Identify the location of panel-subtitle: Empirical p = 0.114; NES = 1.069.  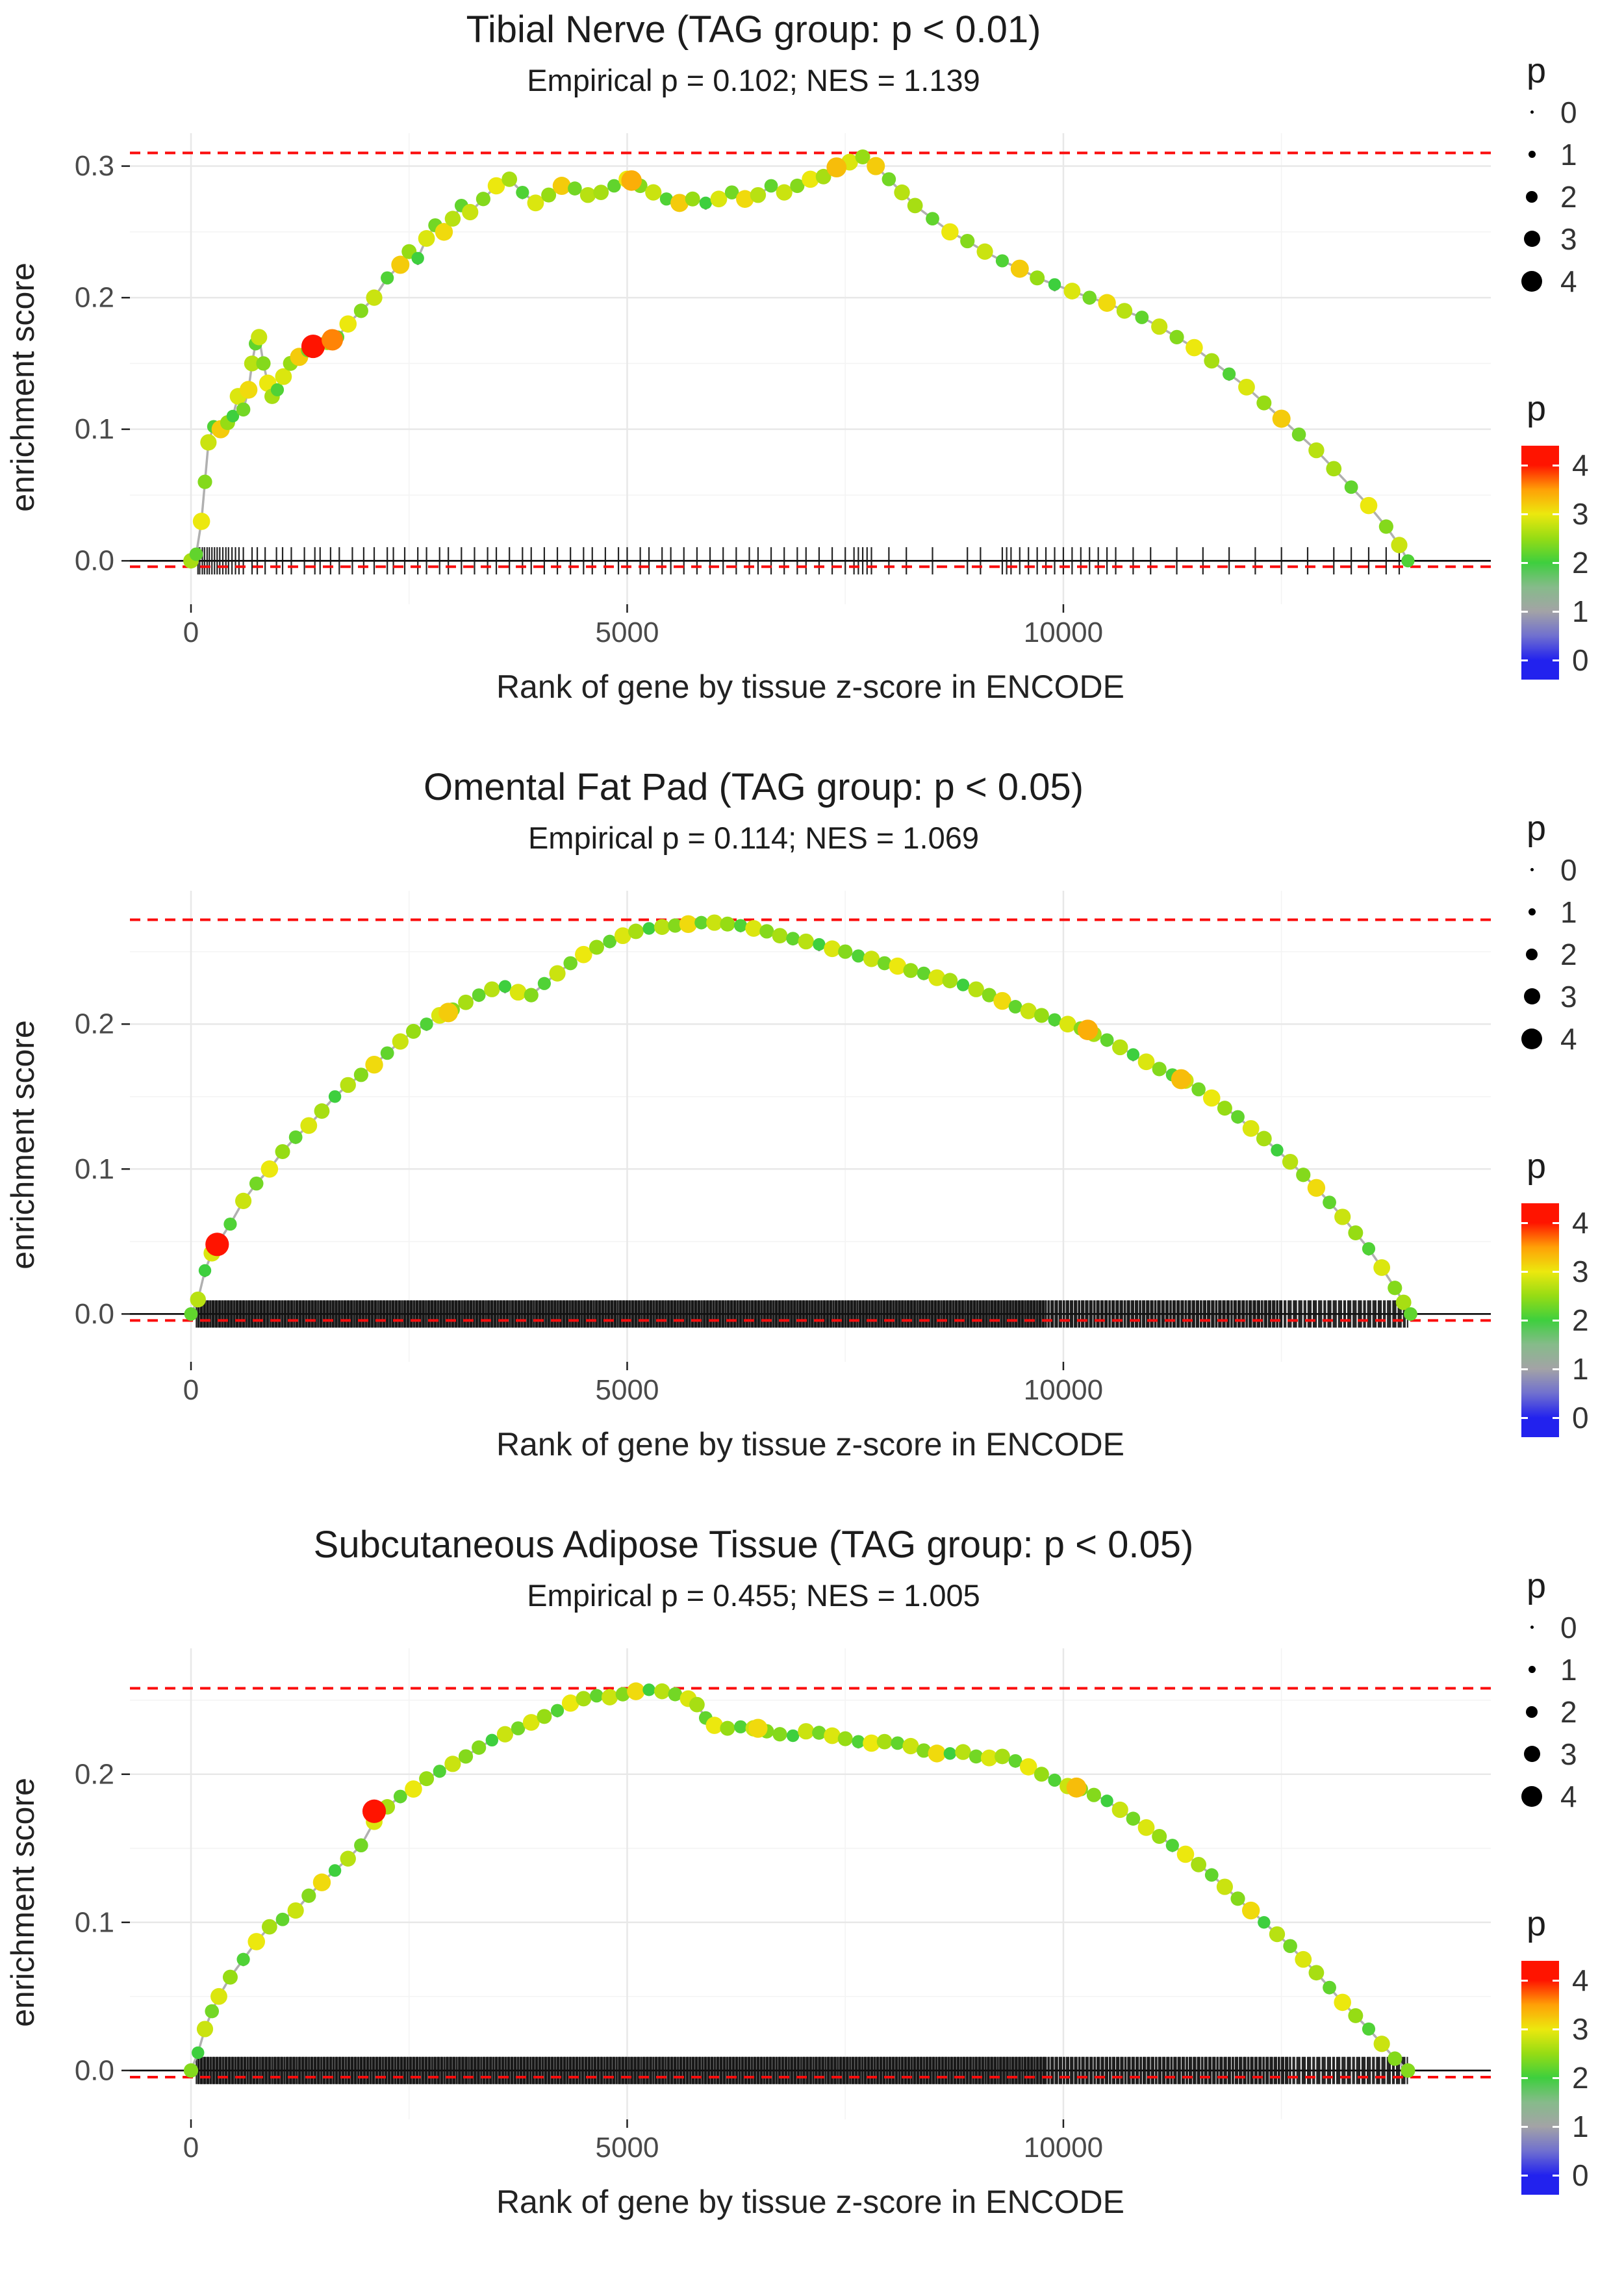
(753, 838).